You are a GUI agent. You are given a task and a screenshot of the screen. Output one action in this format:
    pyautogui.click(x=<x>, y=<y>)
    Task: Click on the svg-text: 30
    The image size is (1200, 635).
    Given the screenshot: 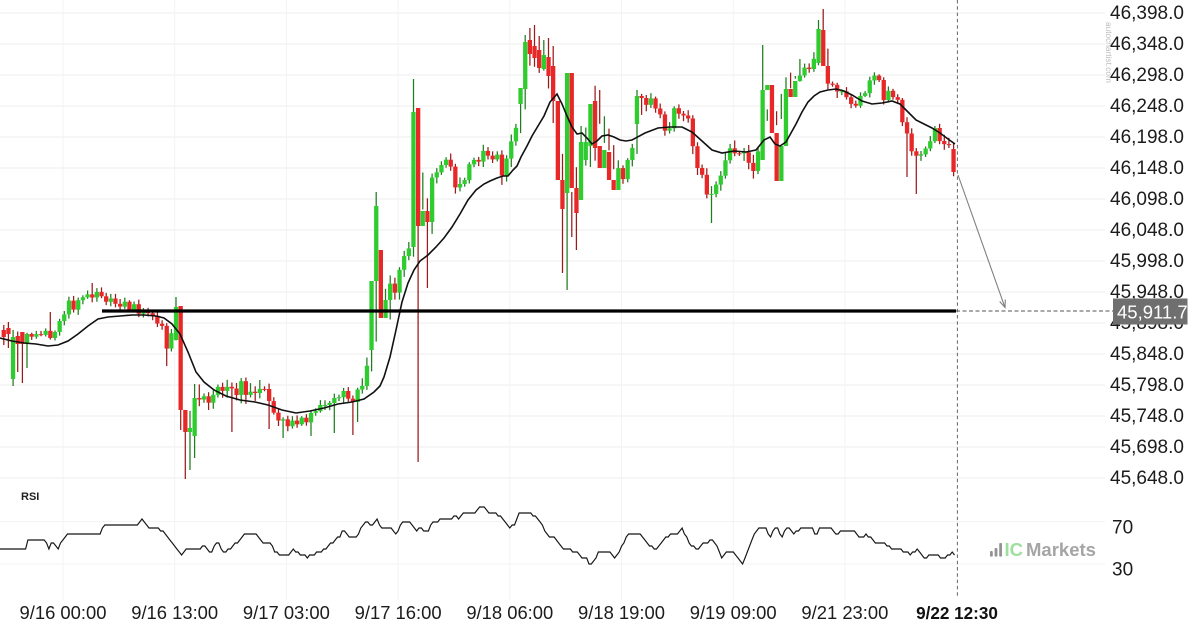 What is the action you would take?
    pyautogui.click(x=1122, y=570)
    